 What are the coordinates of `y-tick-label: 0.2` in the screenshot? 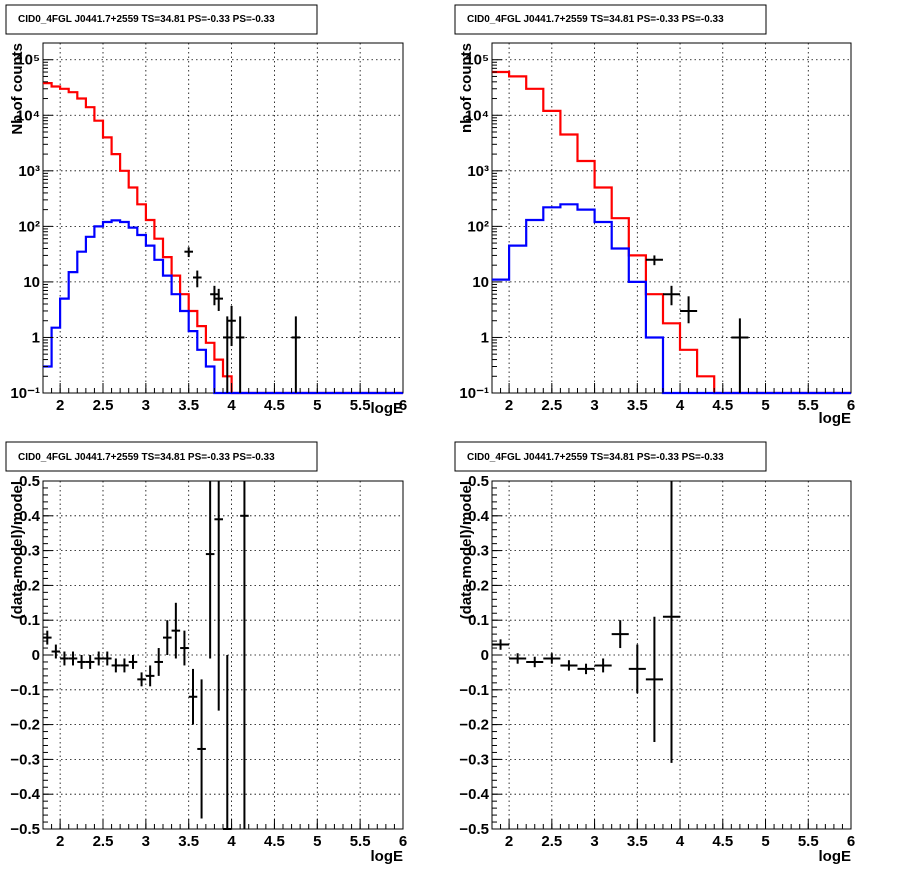 It's located at (478, 585).